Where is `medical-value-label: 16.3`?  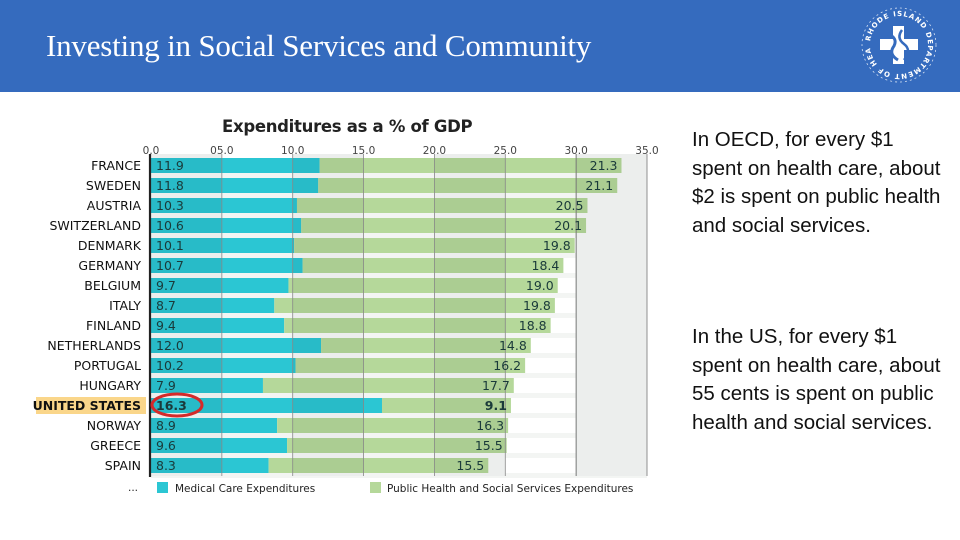
medical-value-label: 16.3 is located at coordinates (171, 405).